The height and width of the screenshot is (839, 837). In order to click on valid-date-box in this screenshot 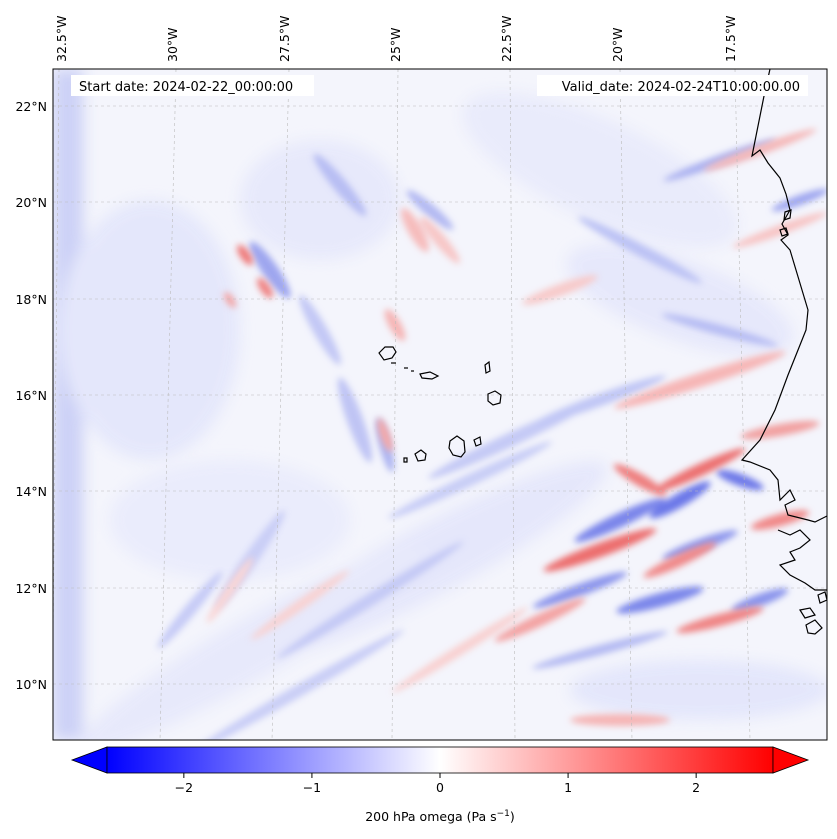, I will do `click(672, 85)`.